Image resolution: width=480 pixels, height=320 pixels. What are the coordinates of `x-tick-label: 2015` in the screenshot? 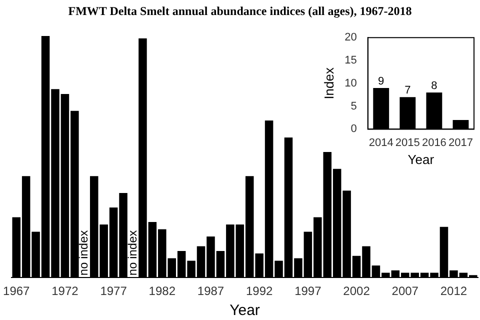 It's located at (407, 142).